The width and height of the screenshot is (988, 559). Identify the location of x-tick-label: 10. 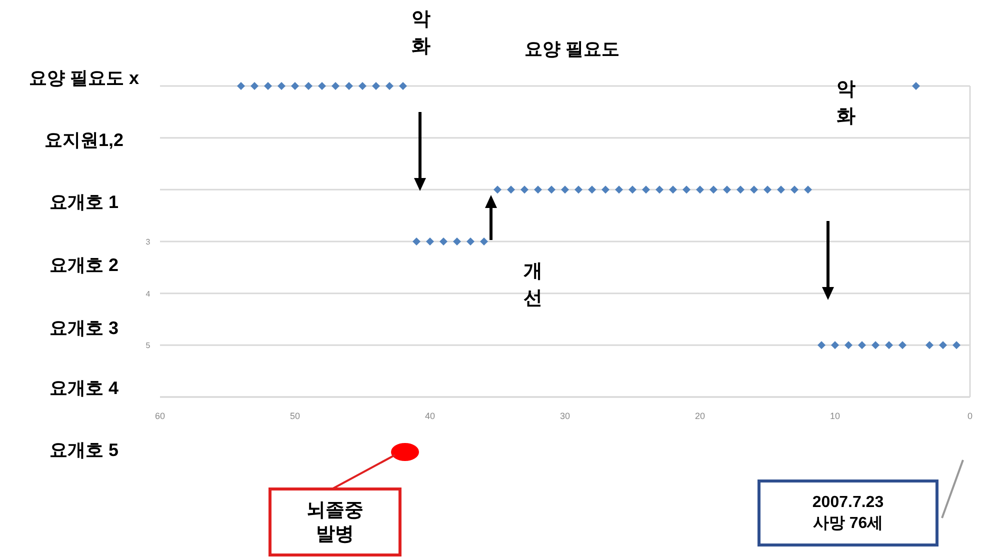
(835, 416).